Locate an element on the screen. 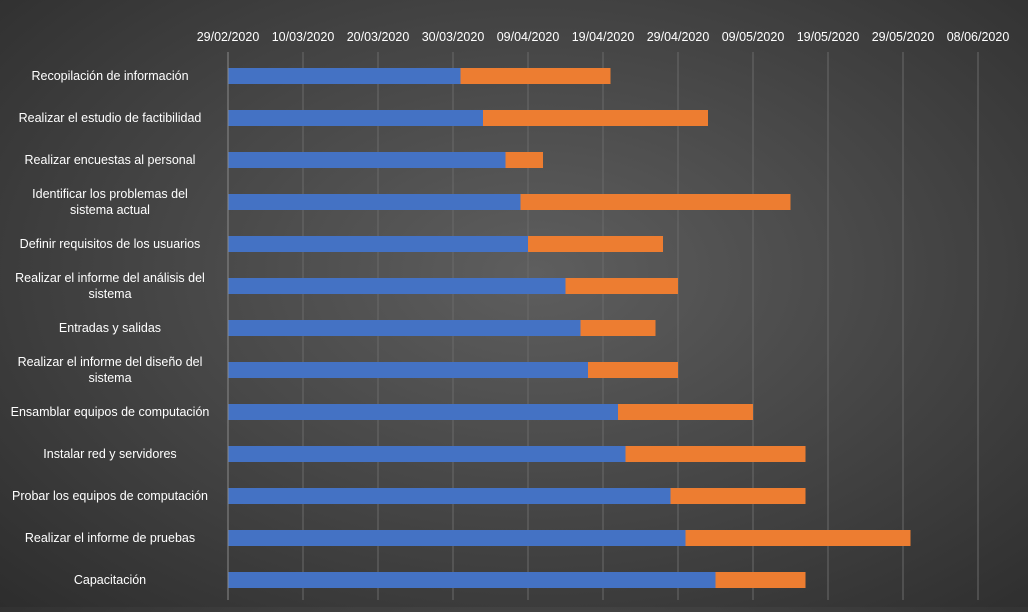 Image resolution: width=1028 pixels, height=612 pixels. category-label: Definir requisitos de los usuarios is located at coordinates (110, 244).